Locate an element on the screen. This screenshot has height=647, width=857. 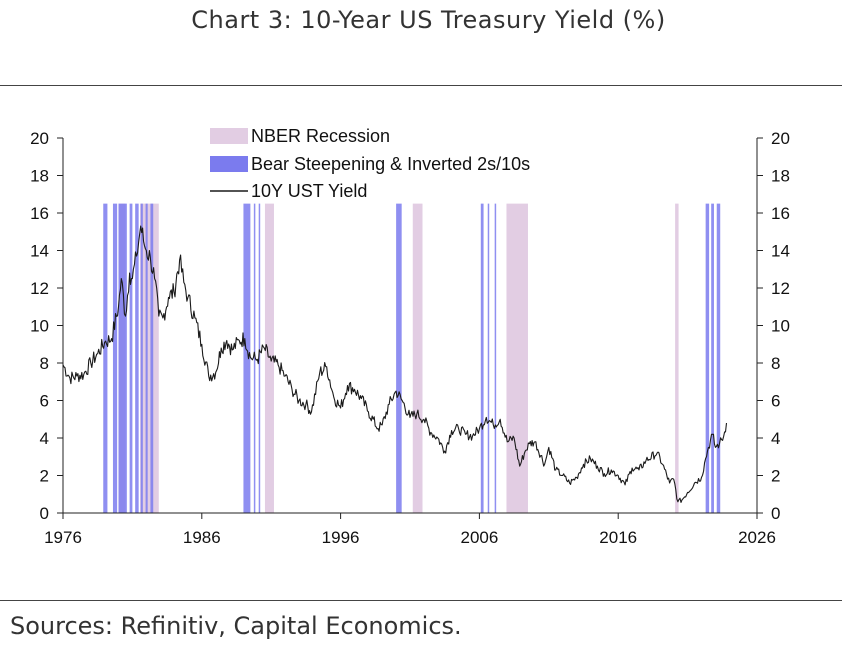
y-tick-label-right-0: 0 is located at coordinates (775, 513).